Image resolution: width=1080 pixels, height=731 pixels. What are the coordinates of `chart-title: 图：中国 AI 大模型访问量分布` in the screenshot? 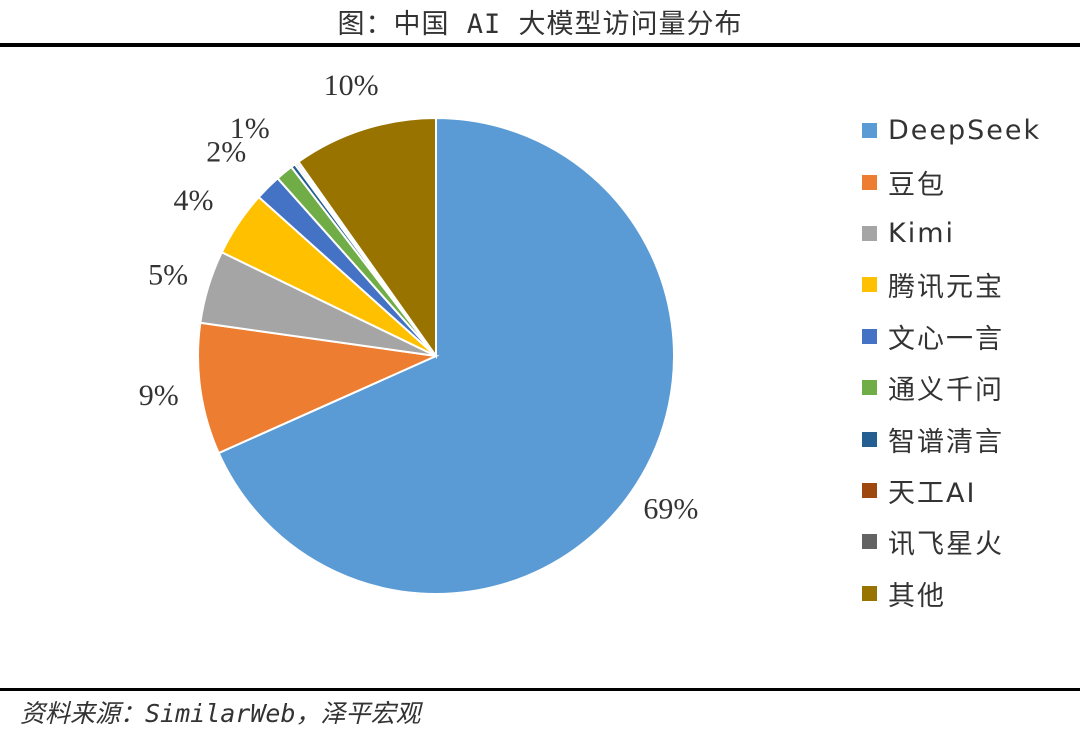 It's located at (540, 24).